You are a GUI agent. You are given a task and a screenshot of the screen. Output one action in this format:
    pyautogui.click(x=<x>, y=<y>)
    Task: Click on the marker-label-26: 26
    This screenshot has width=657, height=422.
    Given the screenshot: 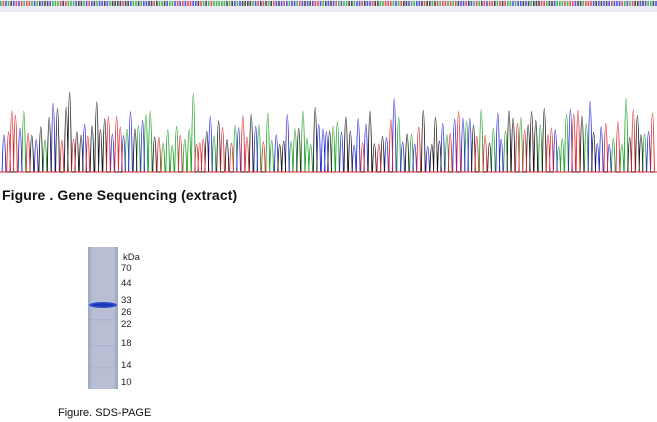 What is the action you would take?
    pyautogui.click(x=126, y=312)
    